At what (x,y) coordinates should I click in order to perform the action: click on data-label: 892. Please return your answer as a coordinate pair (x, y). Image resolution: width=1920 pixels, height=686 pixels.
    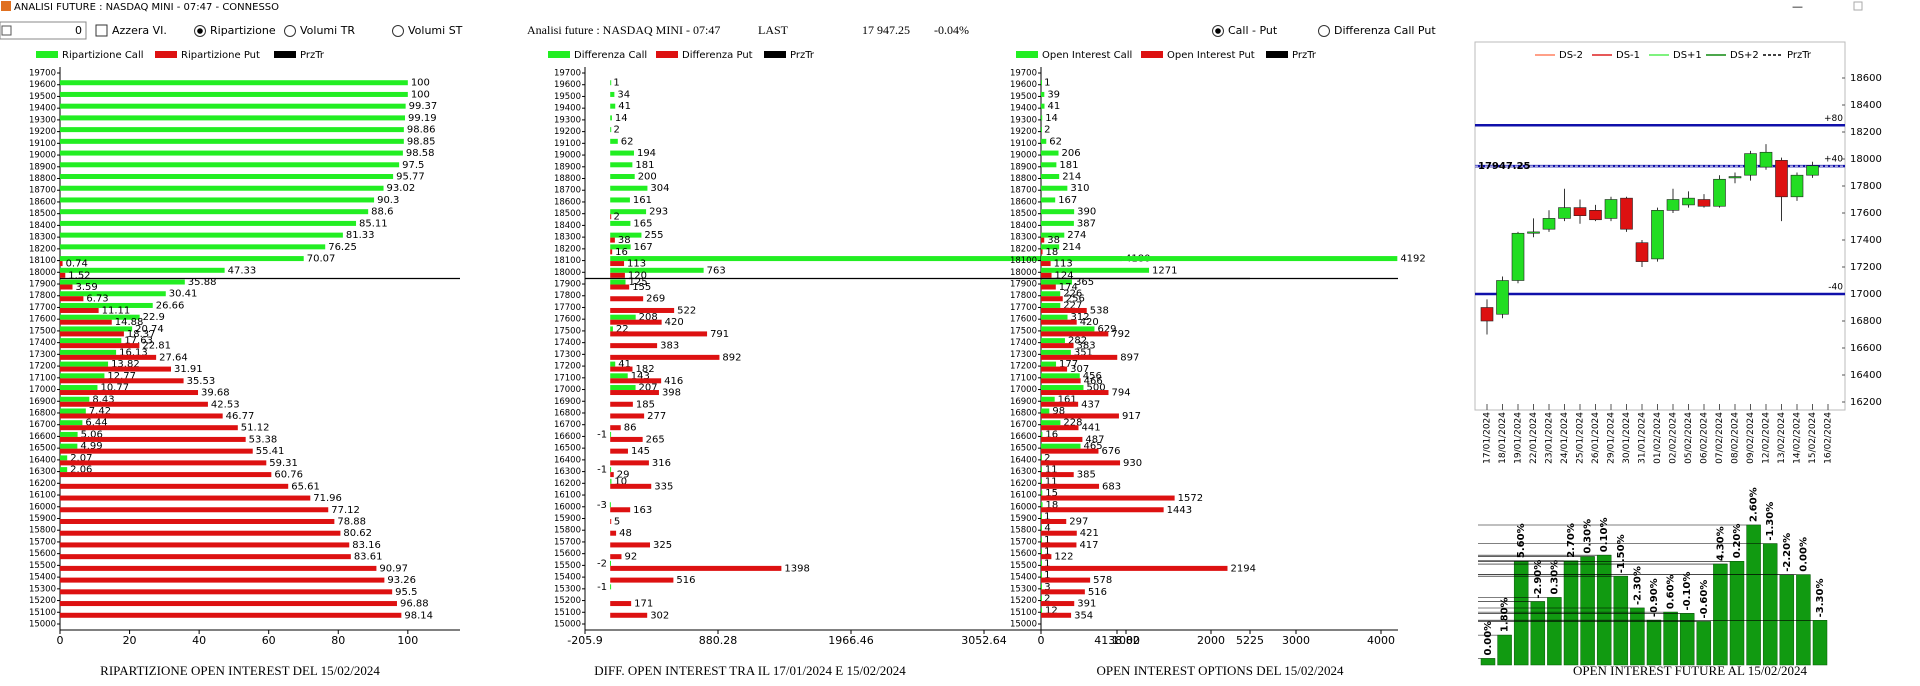
    Looking at the image, I should click on (731, 357).